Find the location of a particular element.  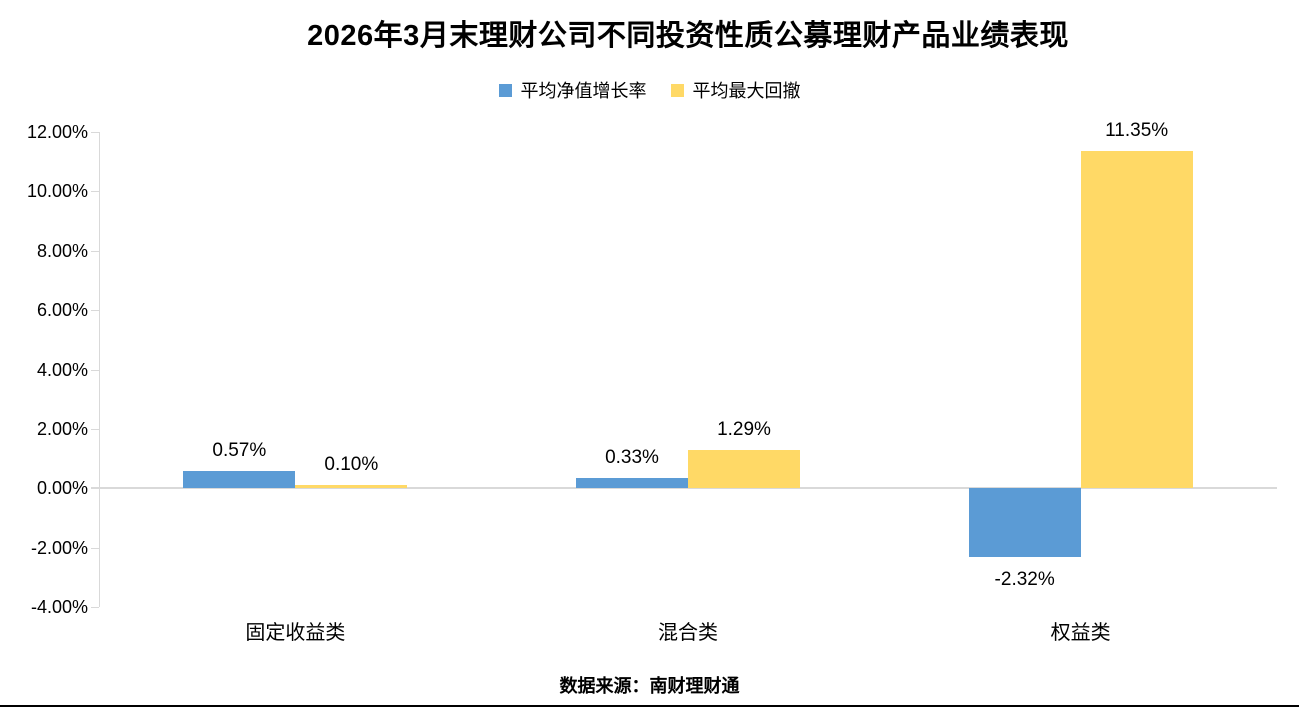

y-axis-tick-label: 8.00% is located at coordinates (62, 250).